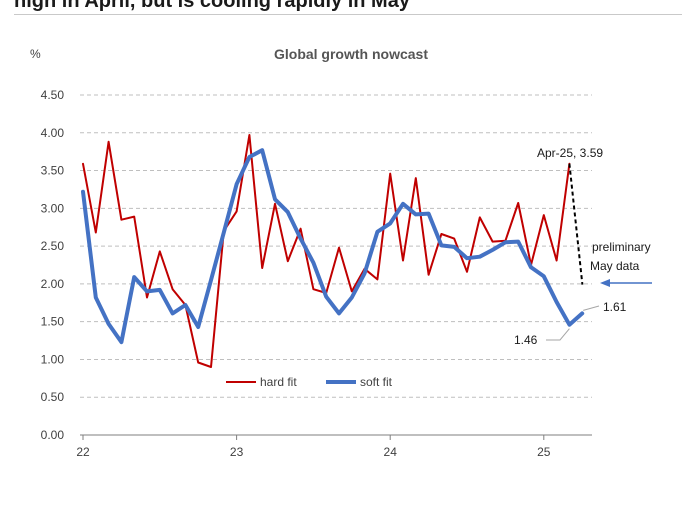  I want to click on y-tick-label: 2.00, so click(53, 284).